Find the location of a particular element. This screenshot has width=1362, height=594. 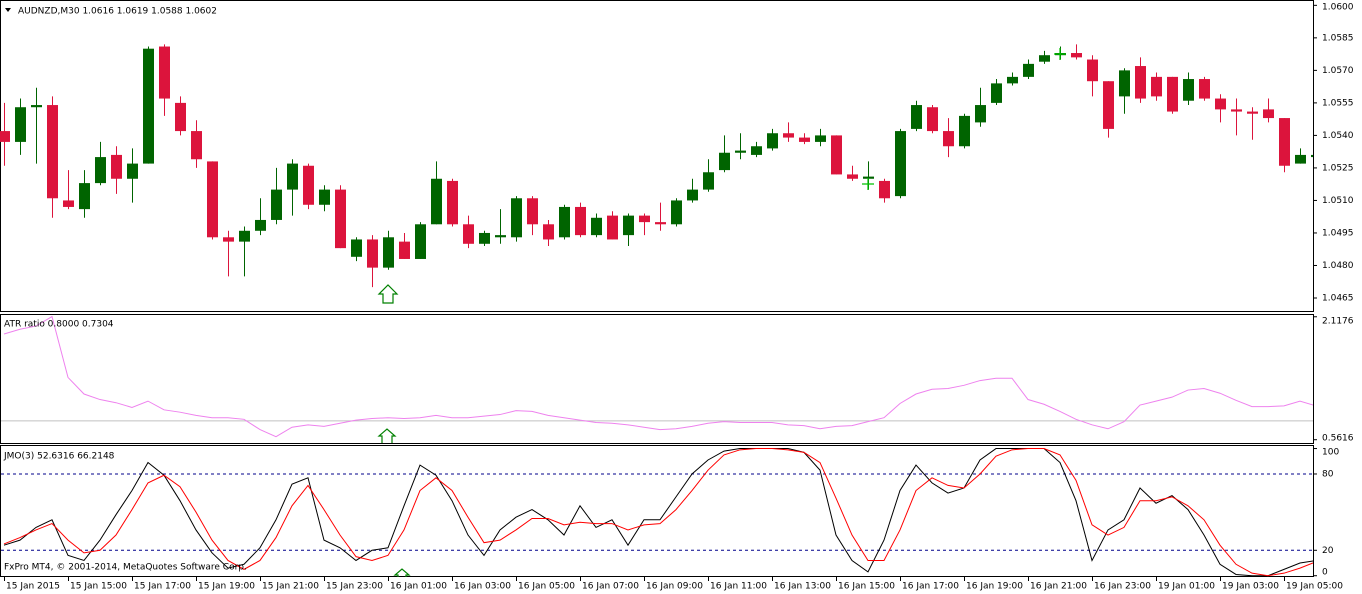

y-tick-label: 1.0600 is located at coordinates (1338, 8).